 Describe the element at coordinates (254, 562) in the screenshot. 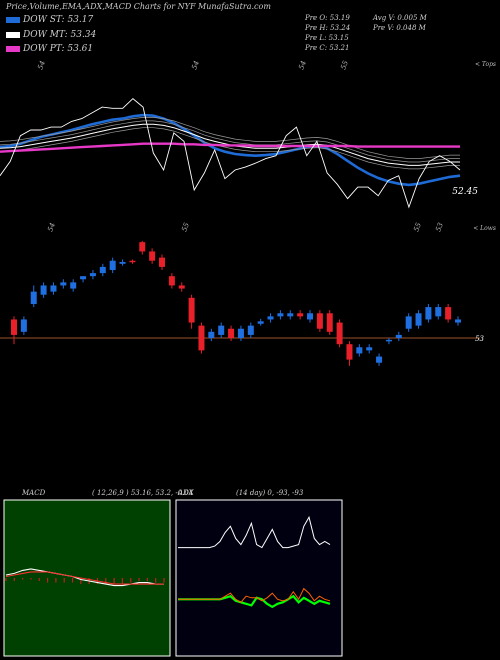

I see `adx-panel` at that location.